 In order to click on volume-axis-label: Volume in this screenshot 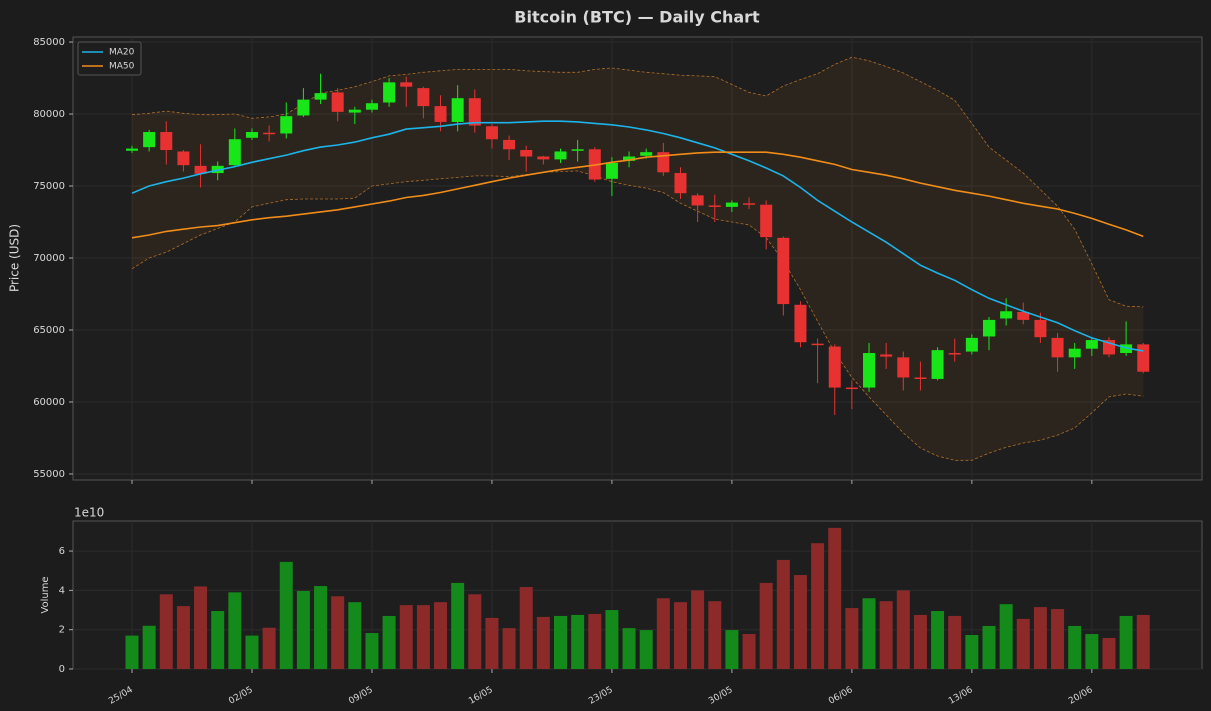, I will do `click(45, 594)`.